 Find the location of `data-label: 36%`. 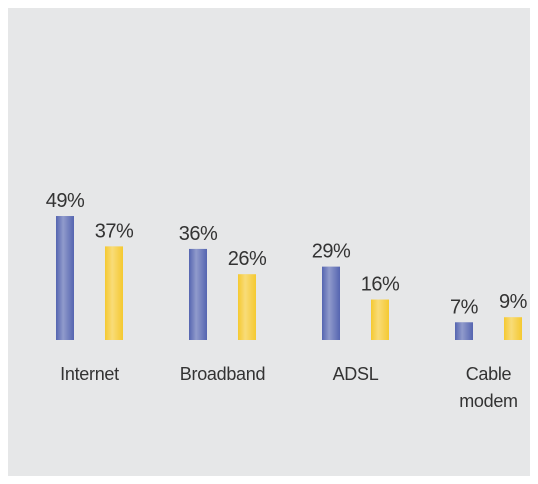

data-label: 36% is located at coordinates (198, 234).